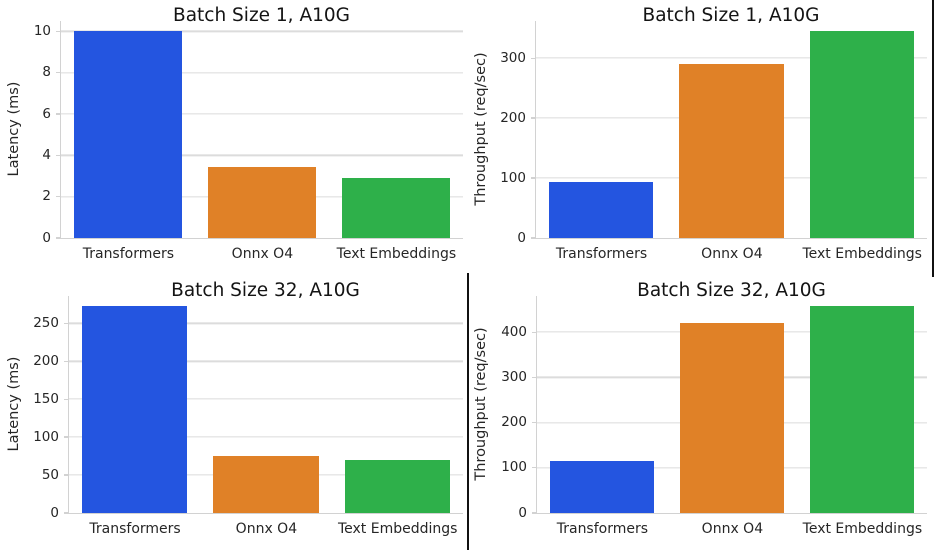 The height and width of the screenshot is (550, 935). I want to click on image-seam-right-icon, so click(933, 138).